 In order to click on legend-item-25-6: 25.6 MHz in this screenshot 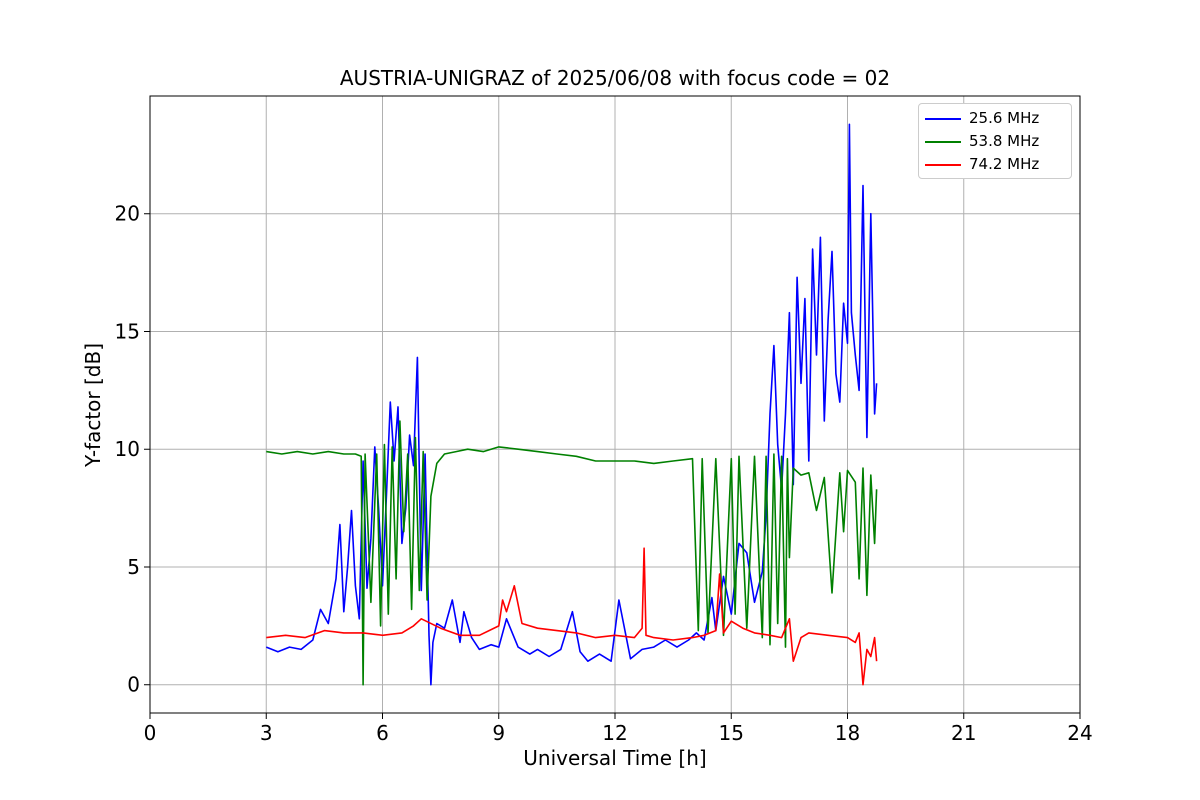, I will do `click(995, 119)`.